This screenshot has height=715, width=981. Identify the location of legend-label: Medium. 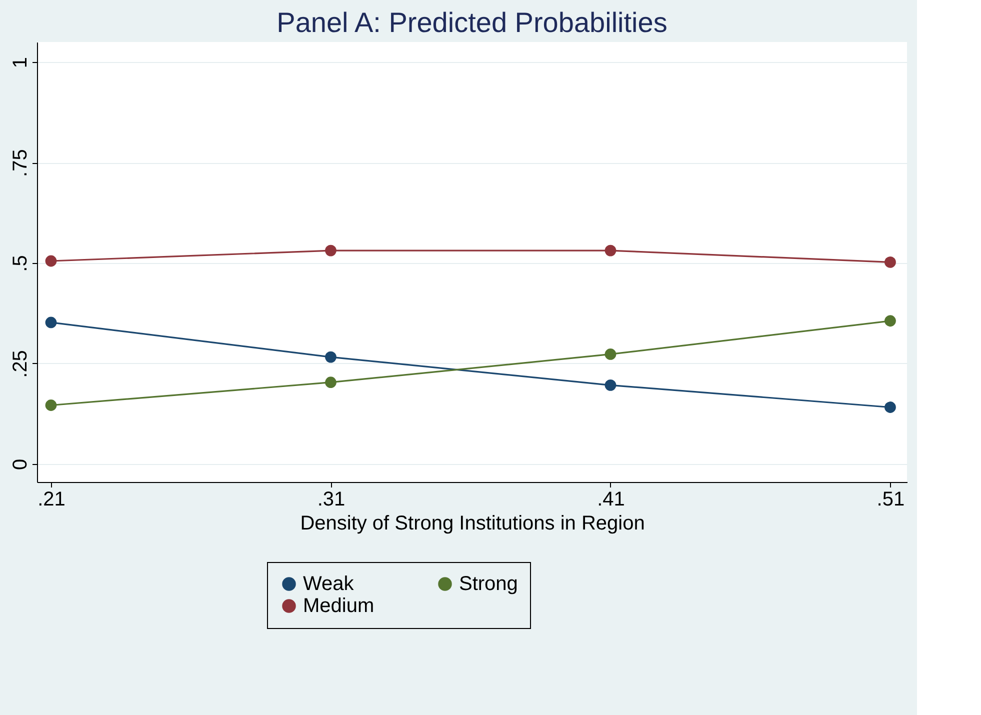
(338, 606).